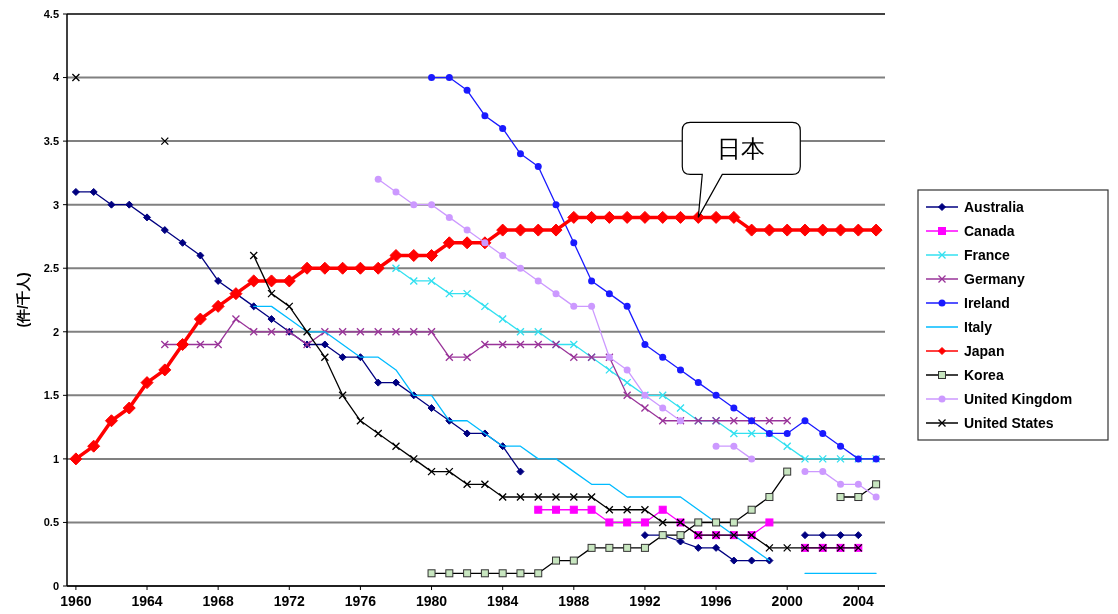  What do you see at coordinates (741, 148) in the screenshot?
I see `annotation: 日本` at bounding box center [741, 148].